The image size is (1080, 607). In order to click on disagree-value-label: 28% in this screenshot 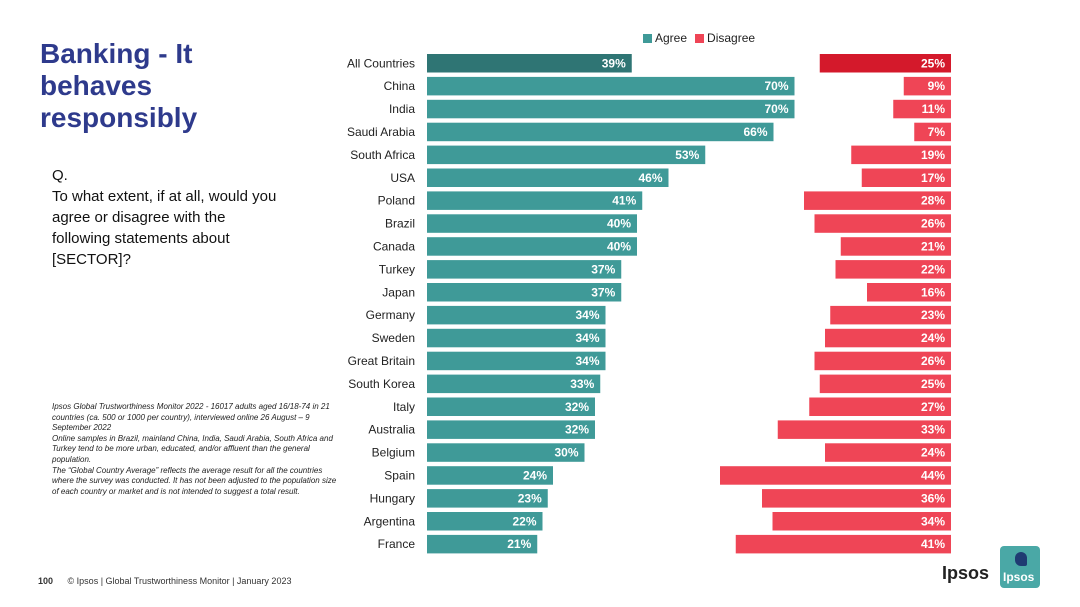, I will do `click(933, 201)`.